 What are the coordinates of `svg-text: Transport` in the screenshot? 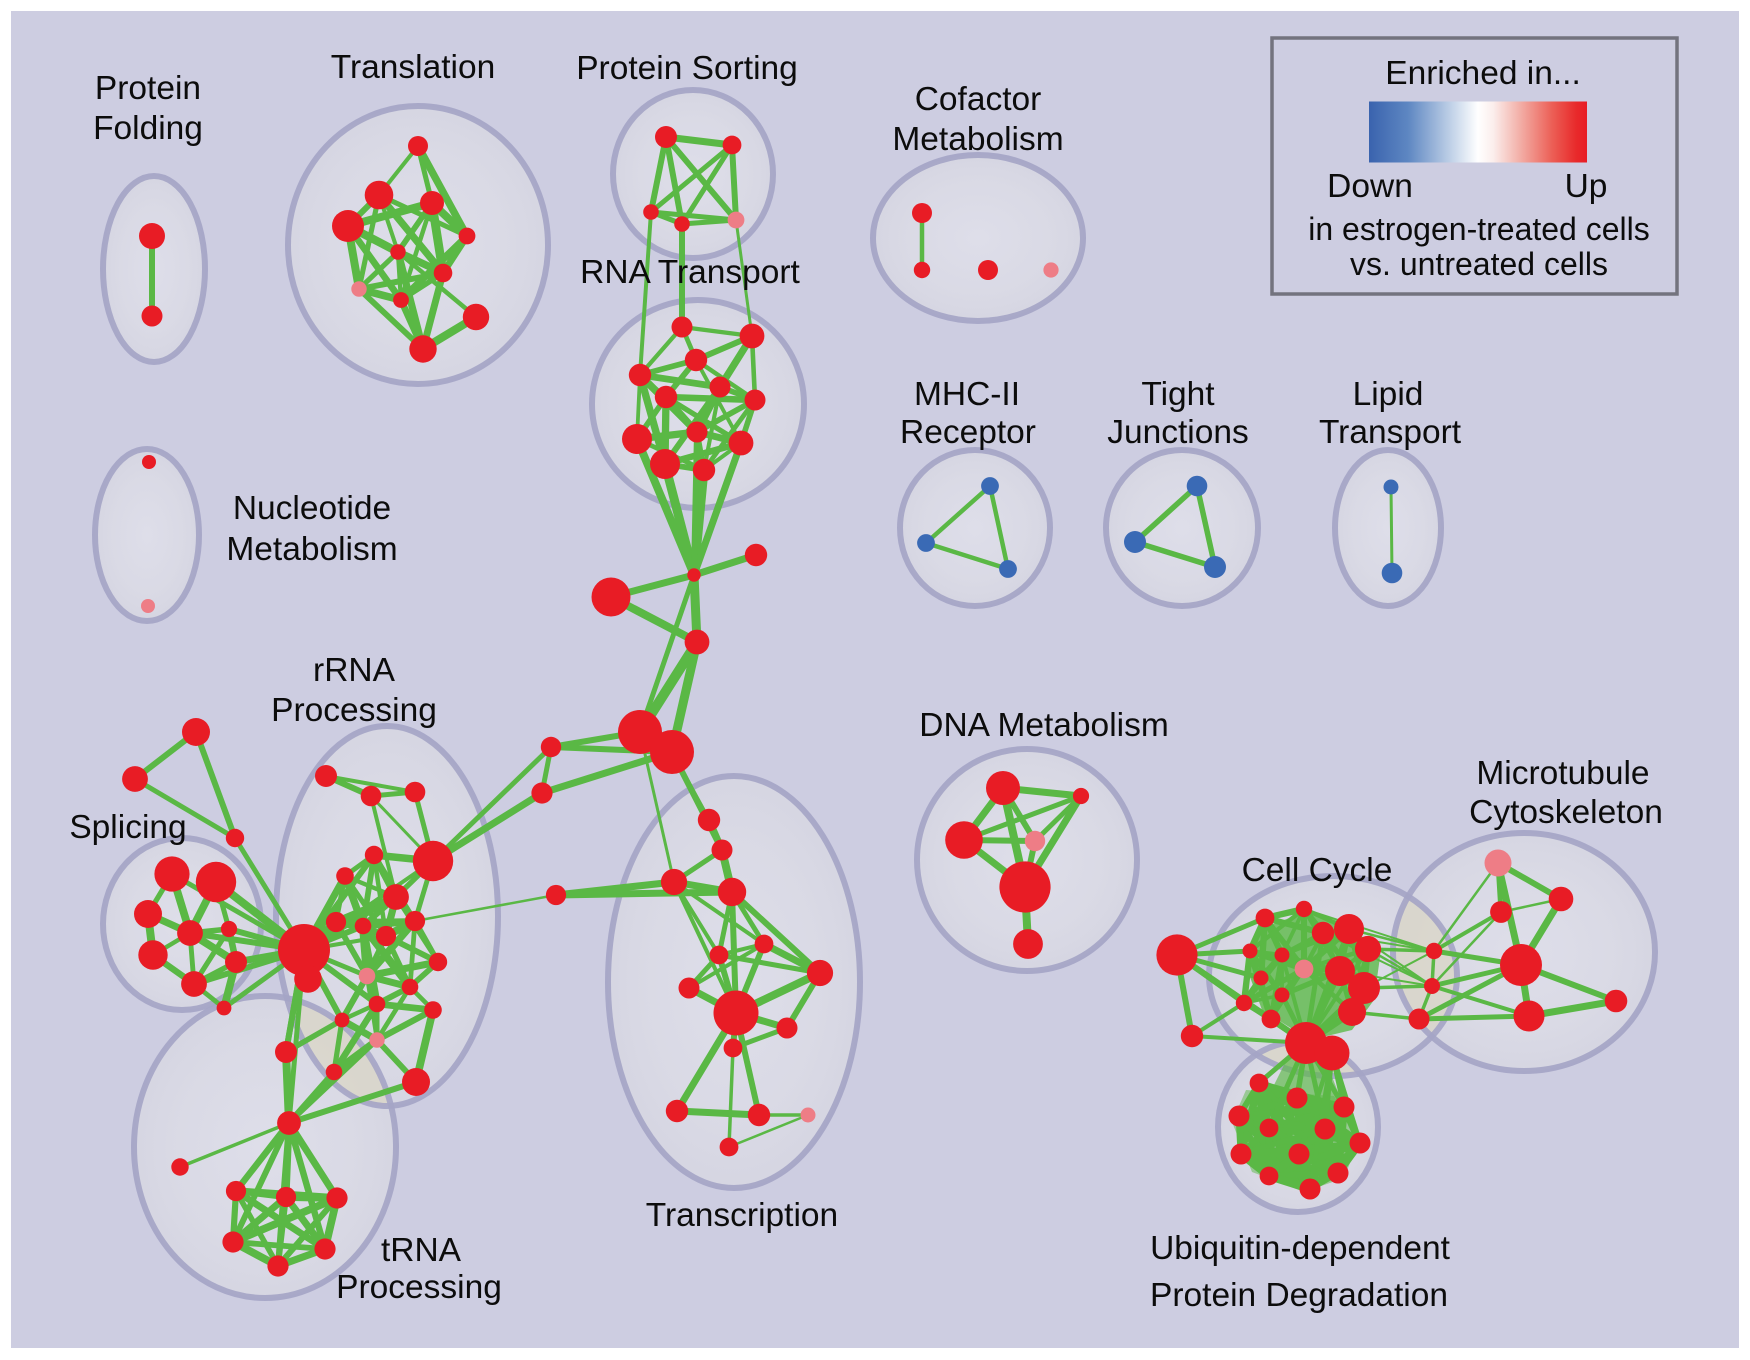 It's located at (1390, 432).